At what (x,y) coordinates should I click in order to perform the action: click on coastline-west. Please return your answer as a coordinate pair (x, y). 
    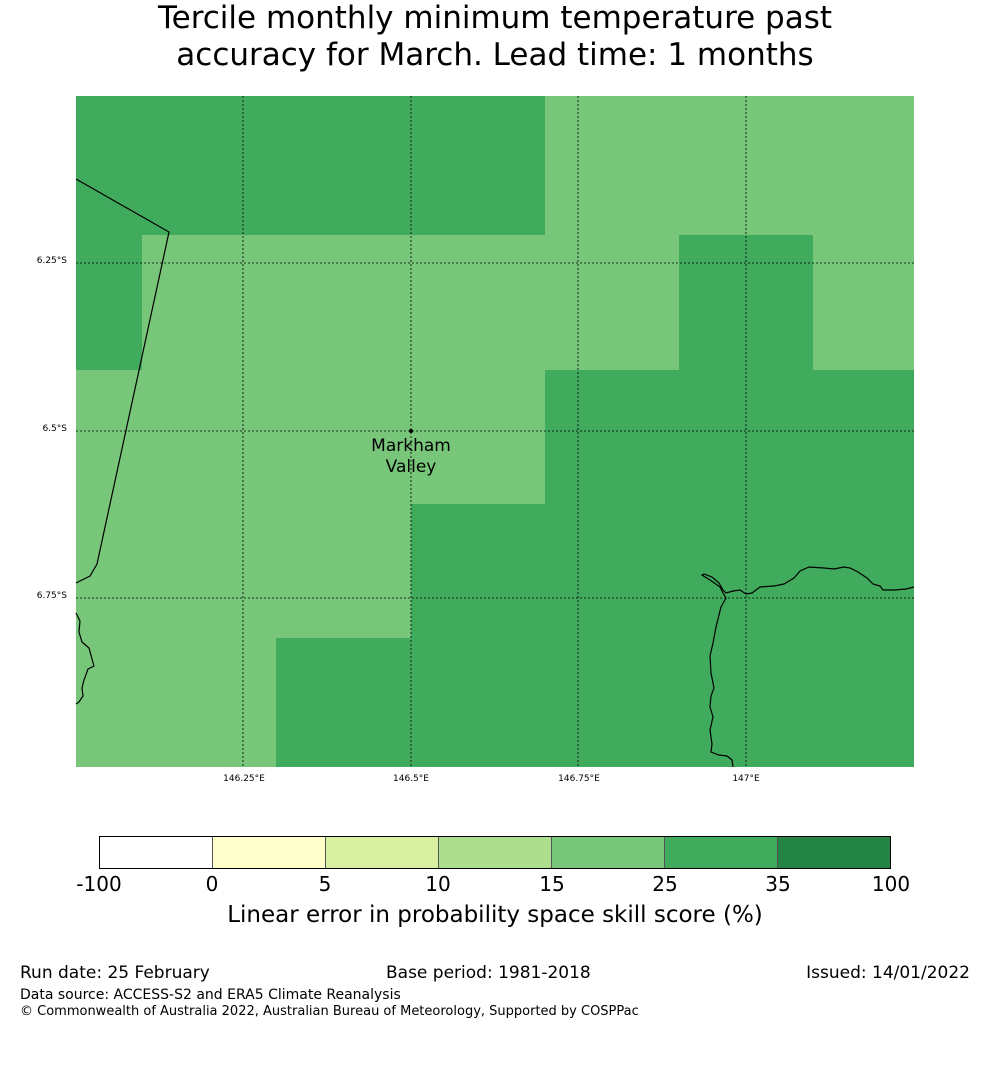
    Looking at the image, I should click on (85, 658).